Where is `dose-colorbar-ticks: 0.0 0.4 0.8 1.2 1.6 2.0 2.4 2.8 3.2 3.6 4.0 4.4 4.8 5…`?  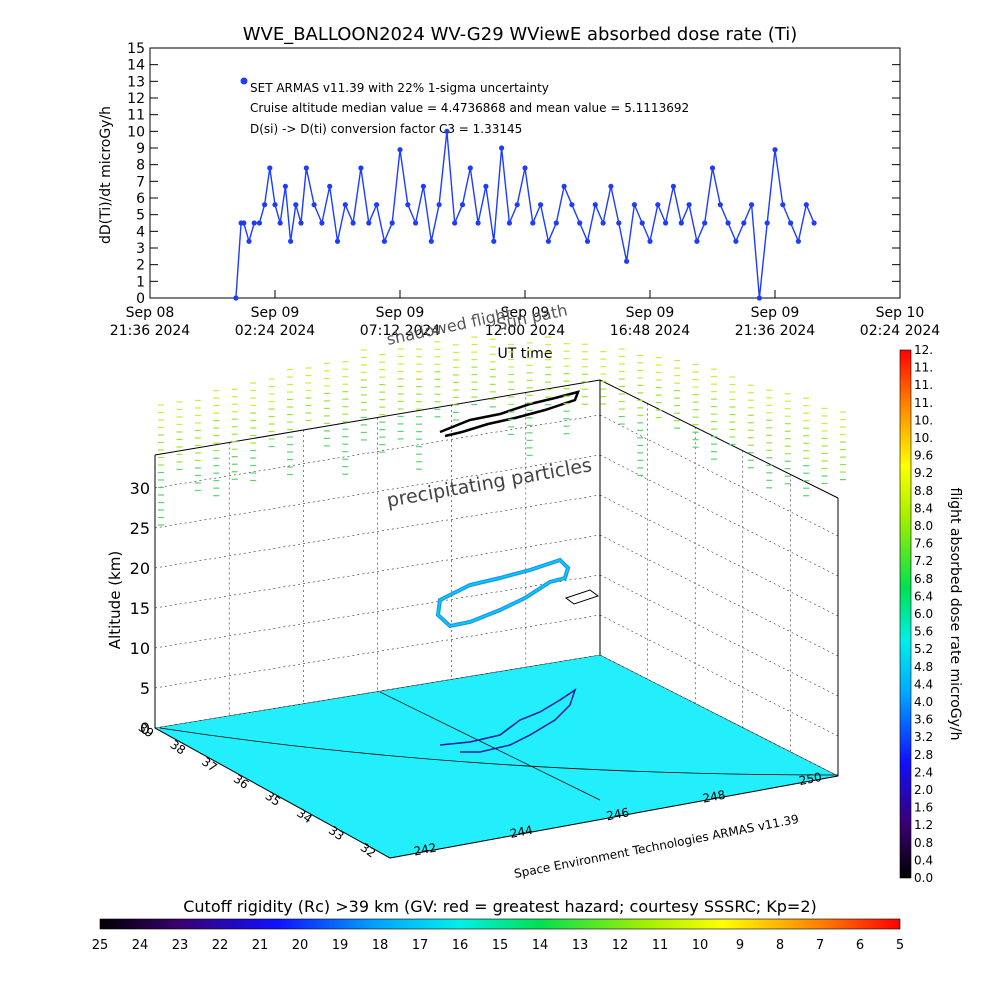 dose-colorbar-ticks: 0.0 0.4 0.8 1.2 1.6 2.0 2.4 2.8 3.2 3.6 4.0 4.4 4.8 5… is located at coordinates (923, 614).